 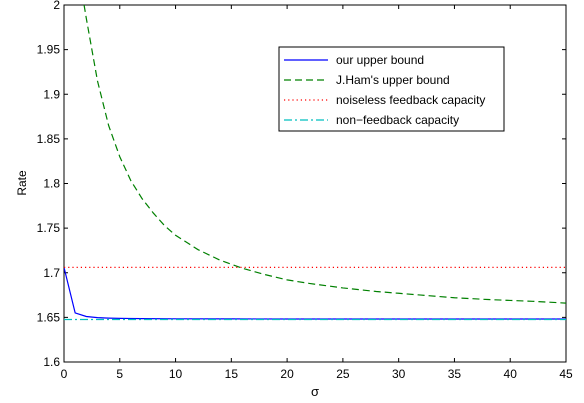 What do you see at coordinates (51, 273) in the screenshot?
I see `y-tick-label: 1.7` at bounding box center [51, 273].